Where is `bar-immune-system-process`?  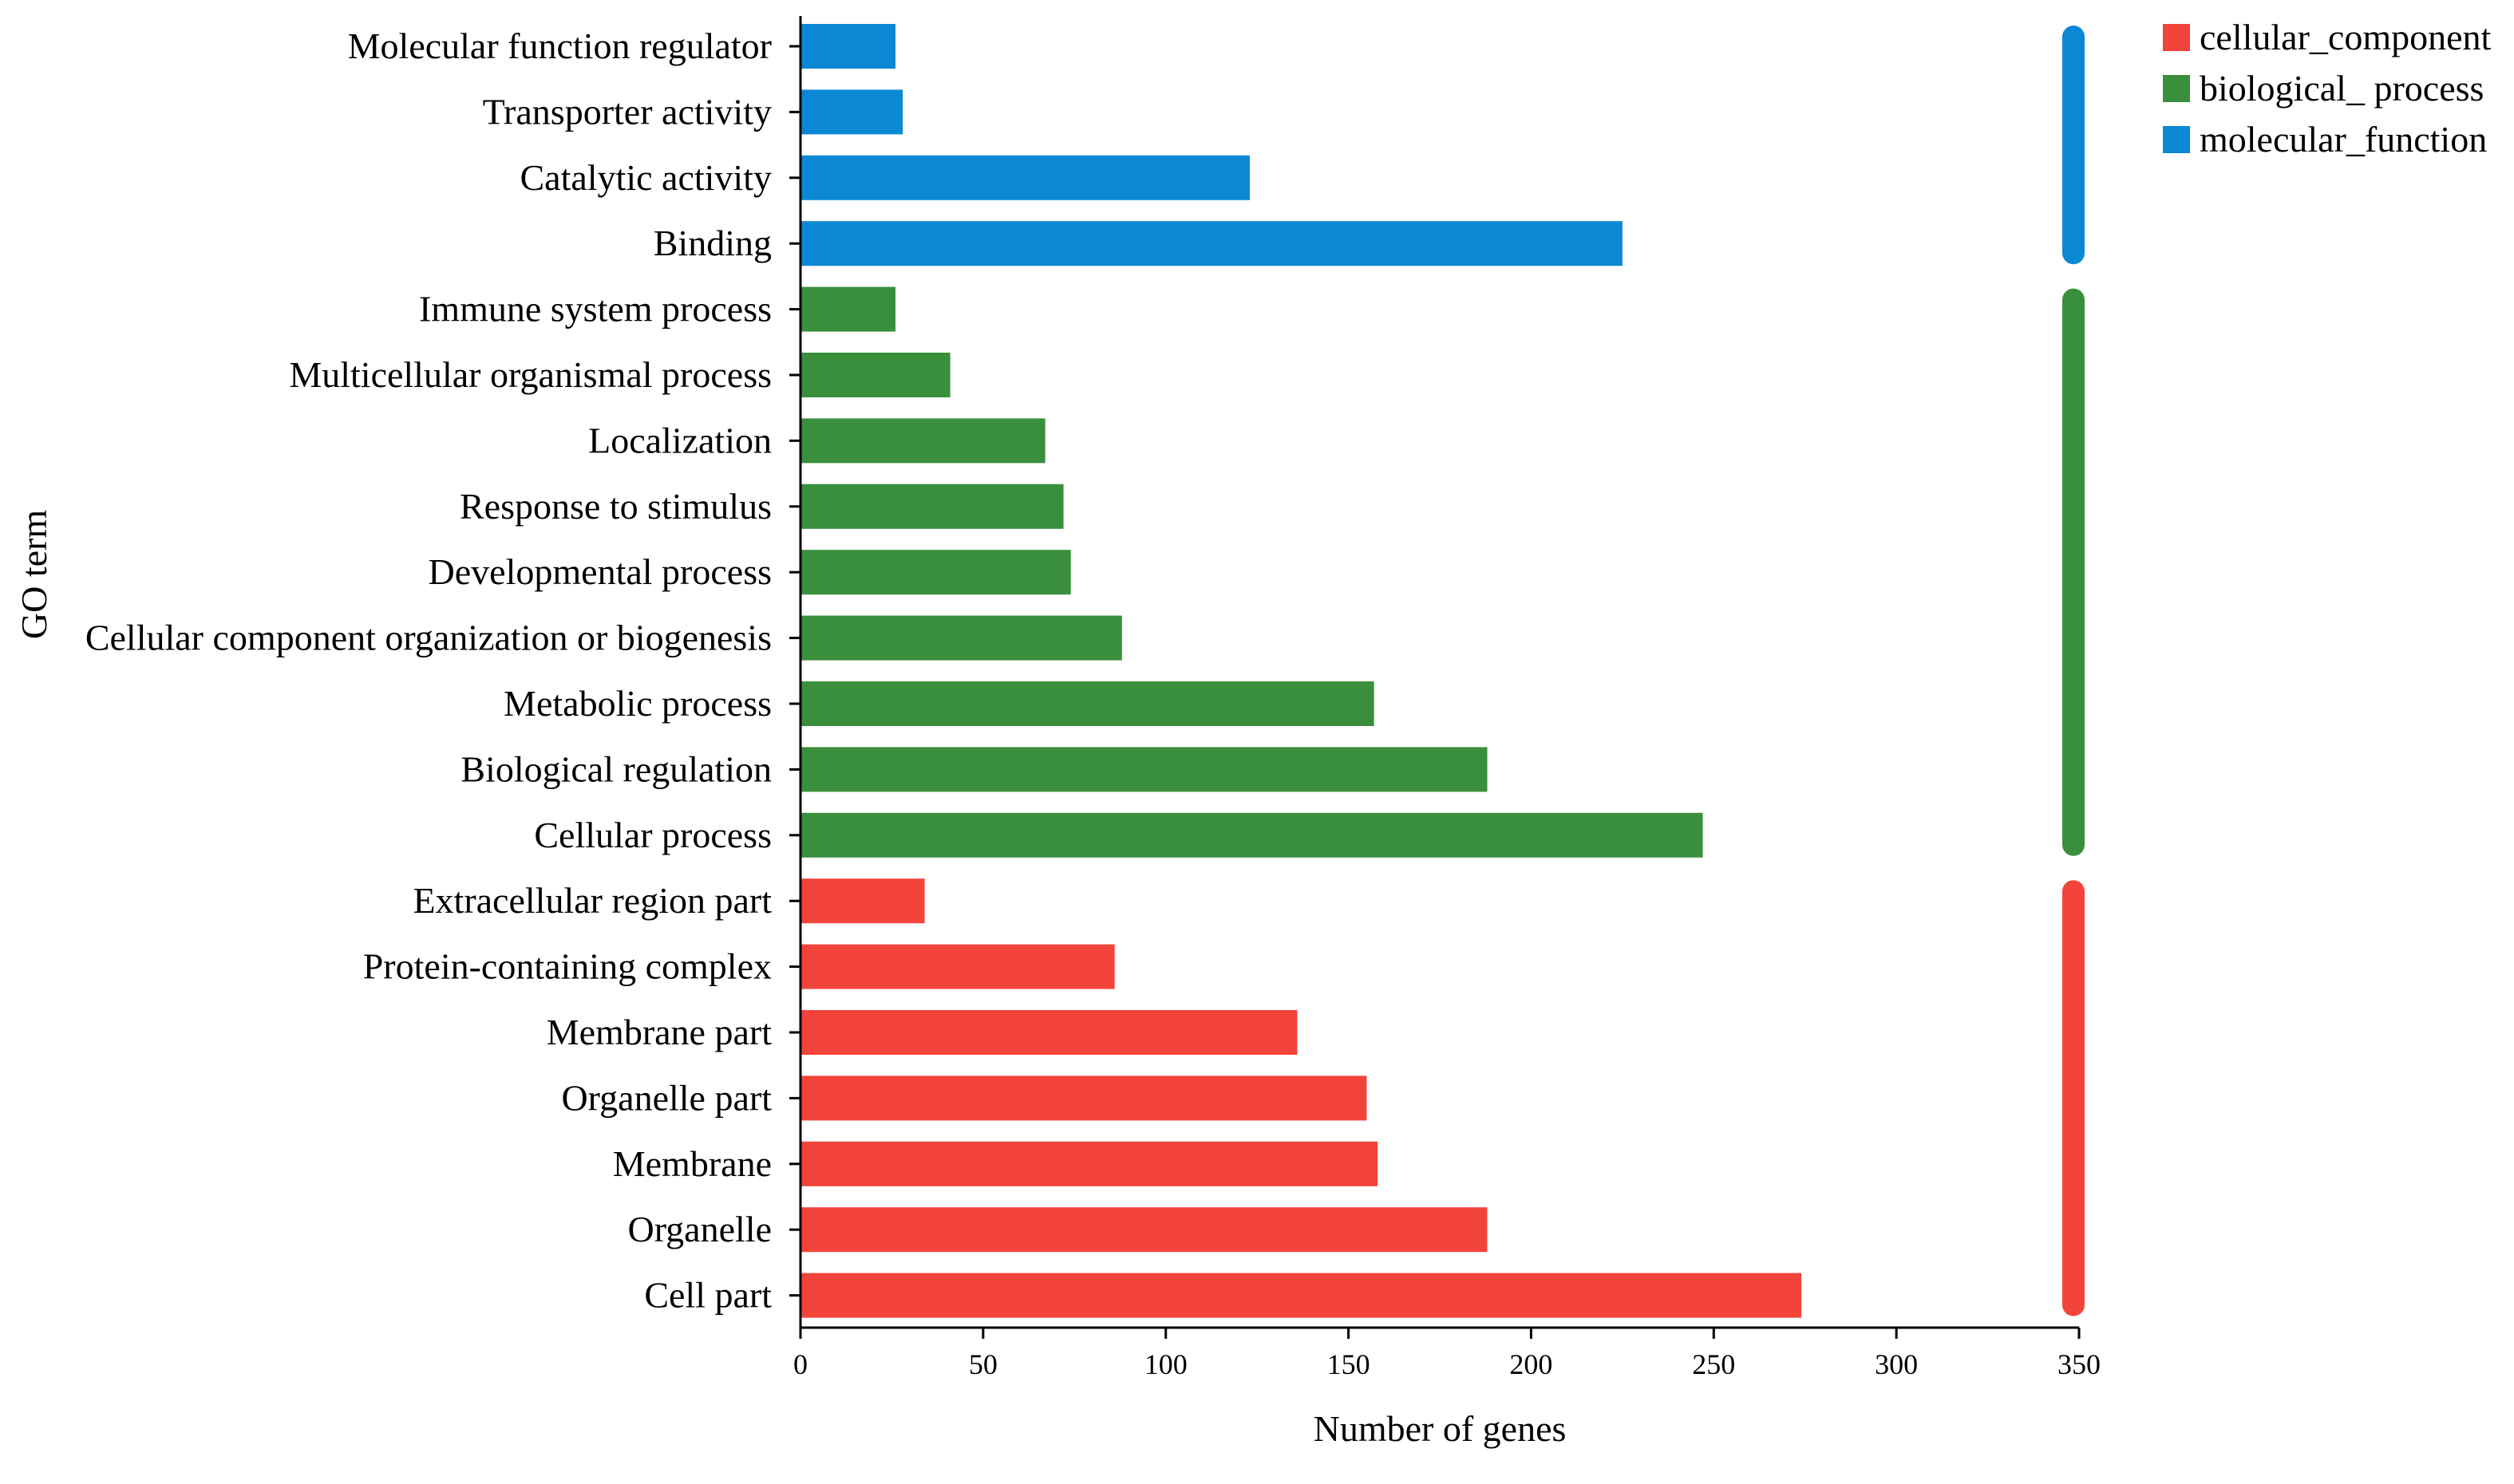 bar-immune-system-process is located at coordinates (848, 309).